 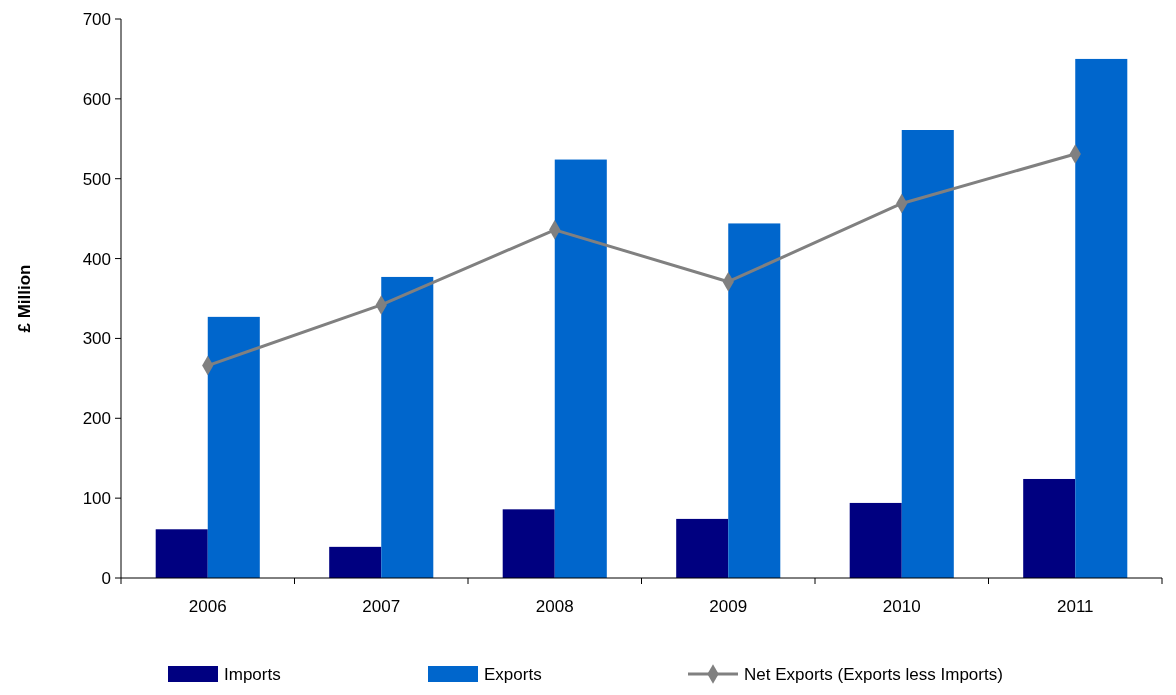 What do you see at coordinates (252, 674) in the screenshot?
I see `legend-label: Imports` at bounding box center [252, 674].